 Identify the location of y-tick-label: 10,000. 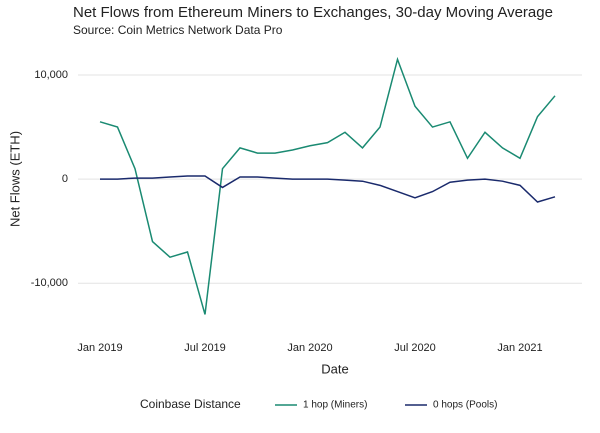
(51, 75).